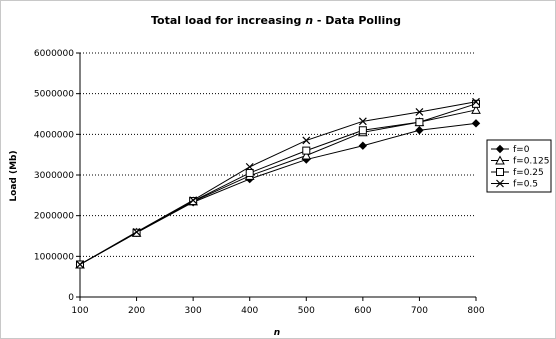  I want to click on legend-entry: f=0.5, so click(514, 185).